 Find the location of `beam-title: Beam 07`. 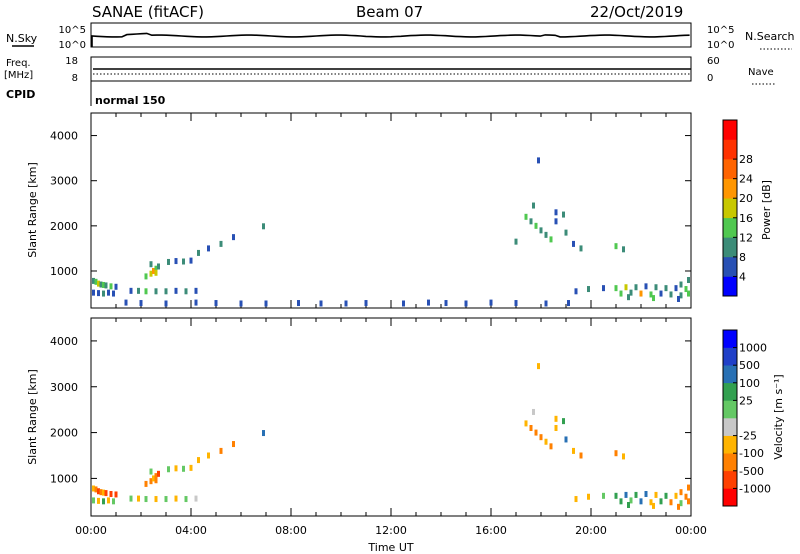

beam-title: Beam 07 is located at coordinates (389, 12).